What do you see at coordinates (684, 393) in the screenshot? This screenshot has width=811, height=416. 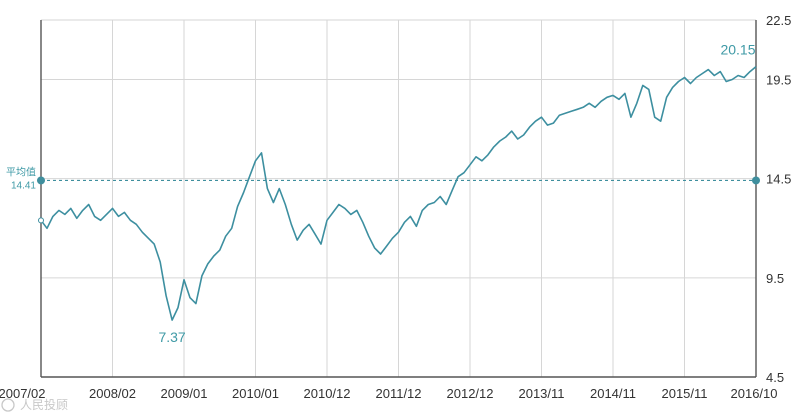 I see `x-tick-label: 2015/11` at bounding box center [684, 393].